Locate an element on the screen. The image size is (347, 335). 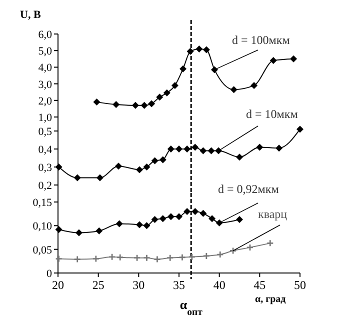
ref-line-label: α$_{опт}$ is located at coordinates (191, 307).